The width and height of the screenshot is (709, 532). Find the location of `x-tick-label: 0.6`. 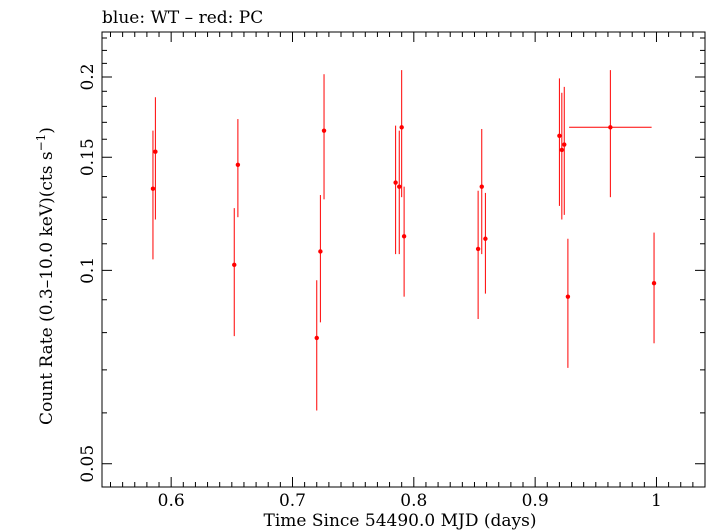

x-tick-label: 0.6 is located at coordinates (171, 501).